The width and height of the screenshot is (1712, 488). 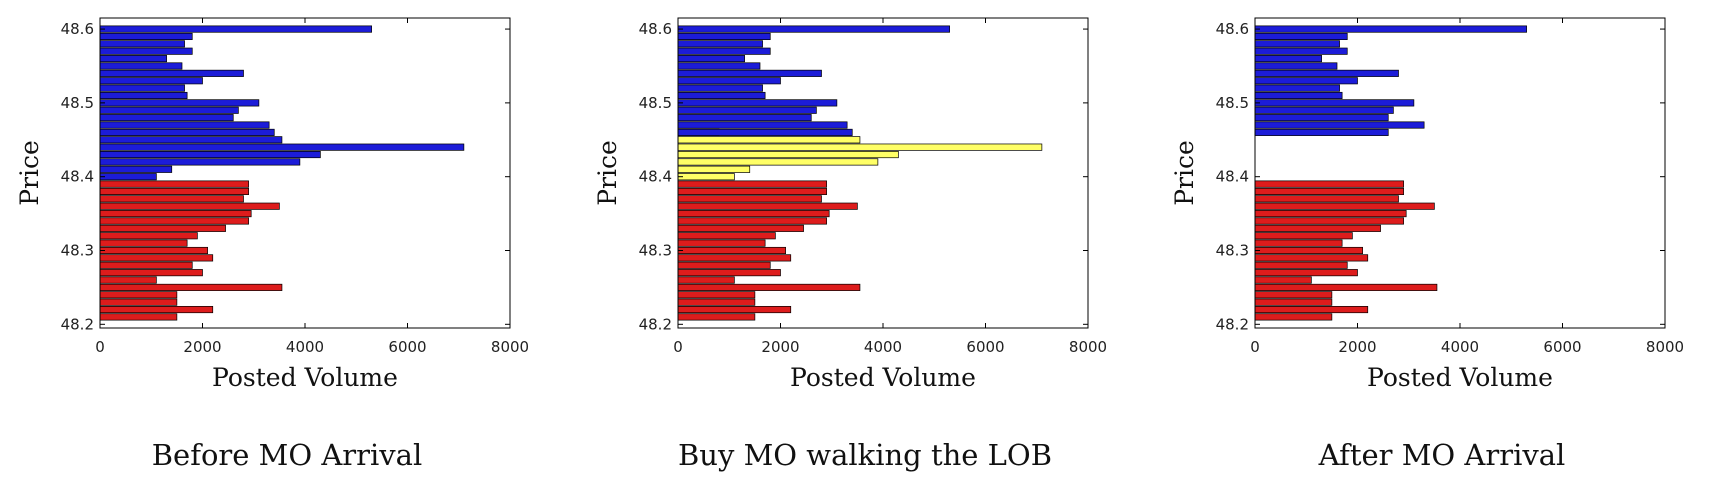 What do you see at coordinates (1301, 265) in the screenshot?
I see `bar-bid-48.28` at bounding box center [1301, 265].